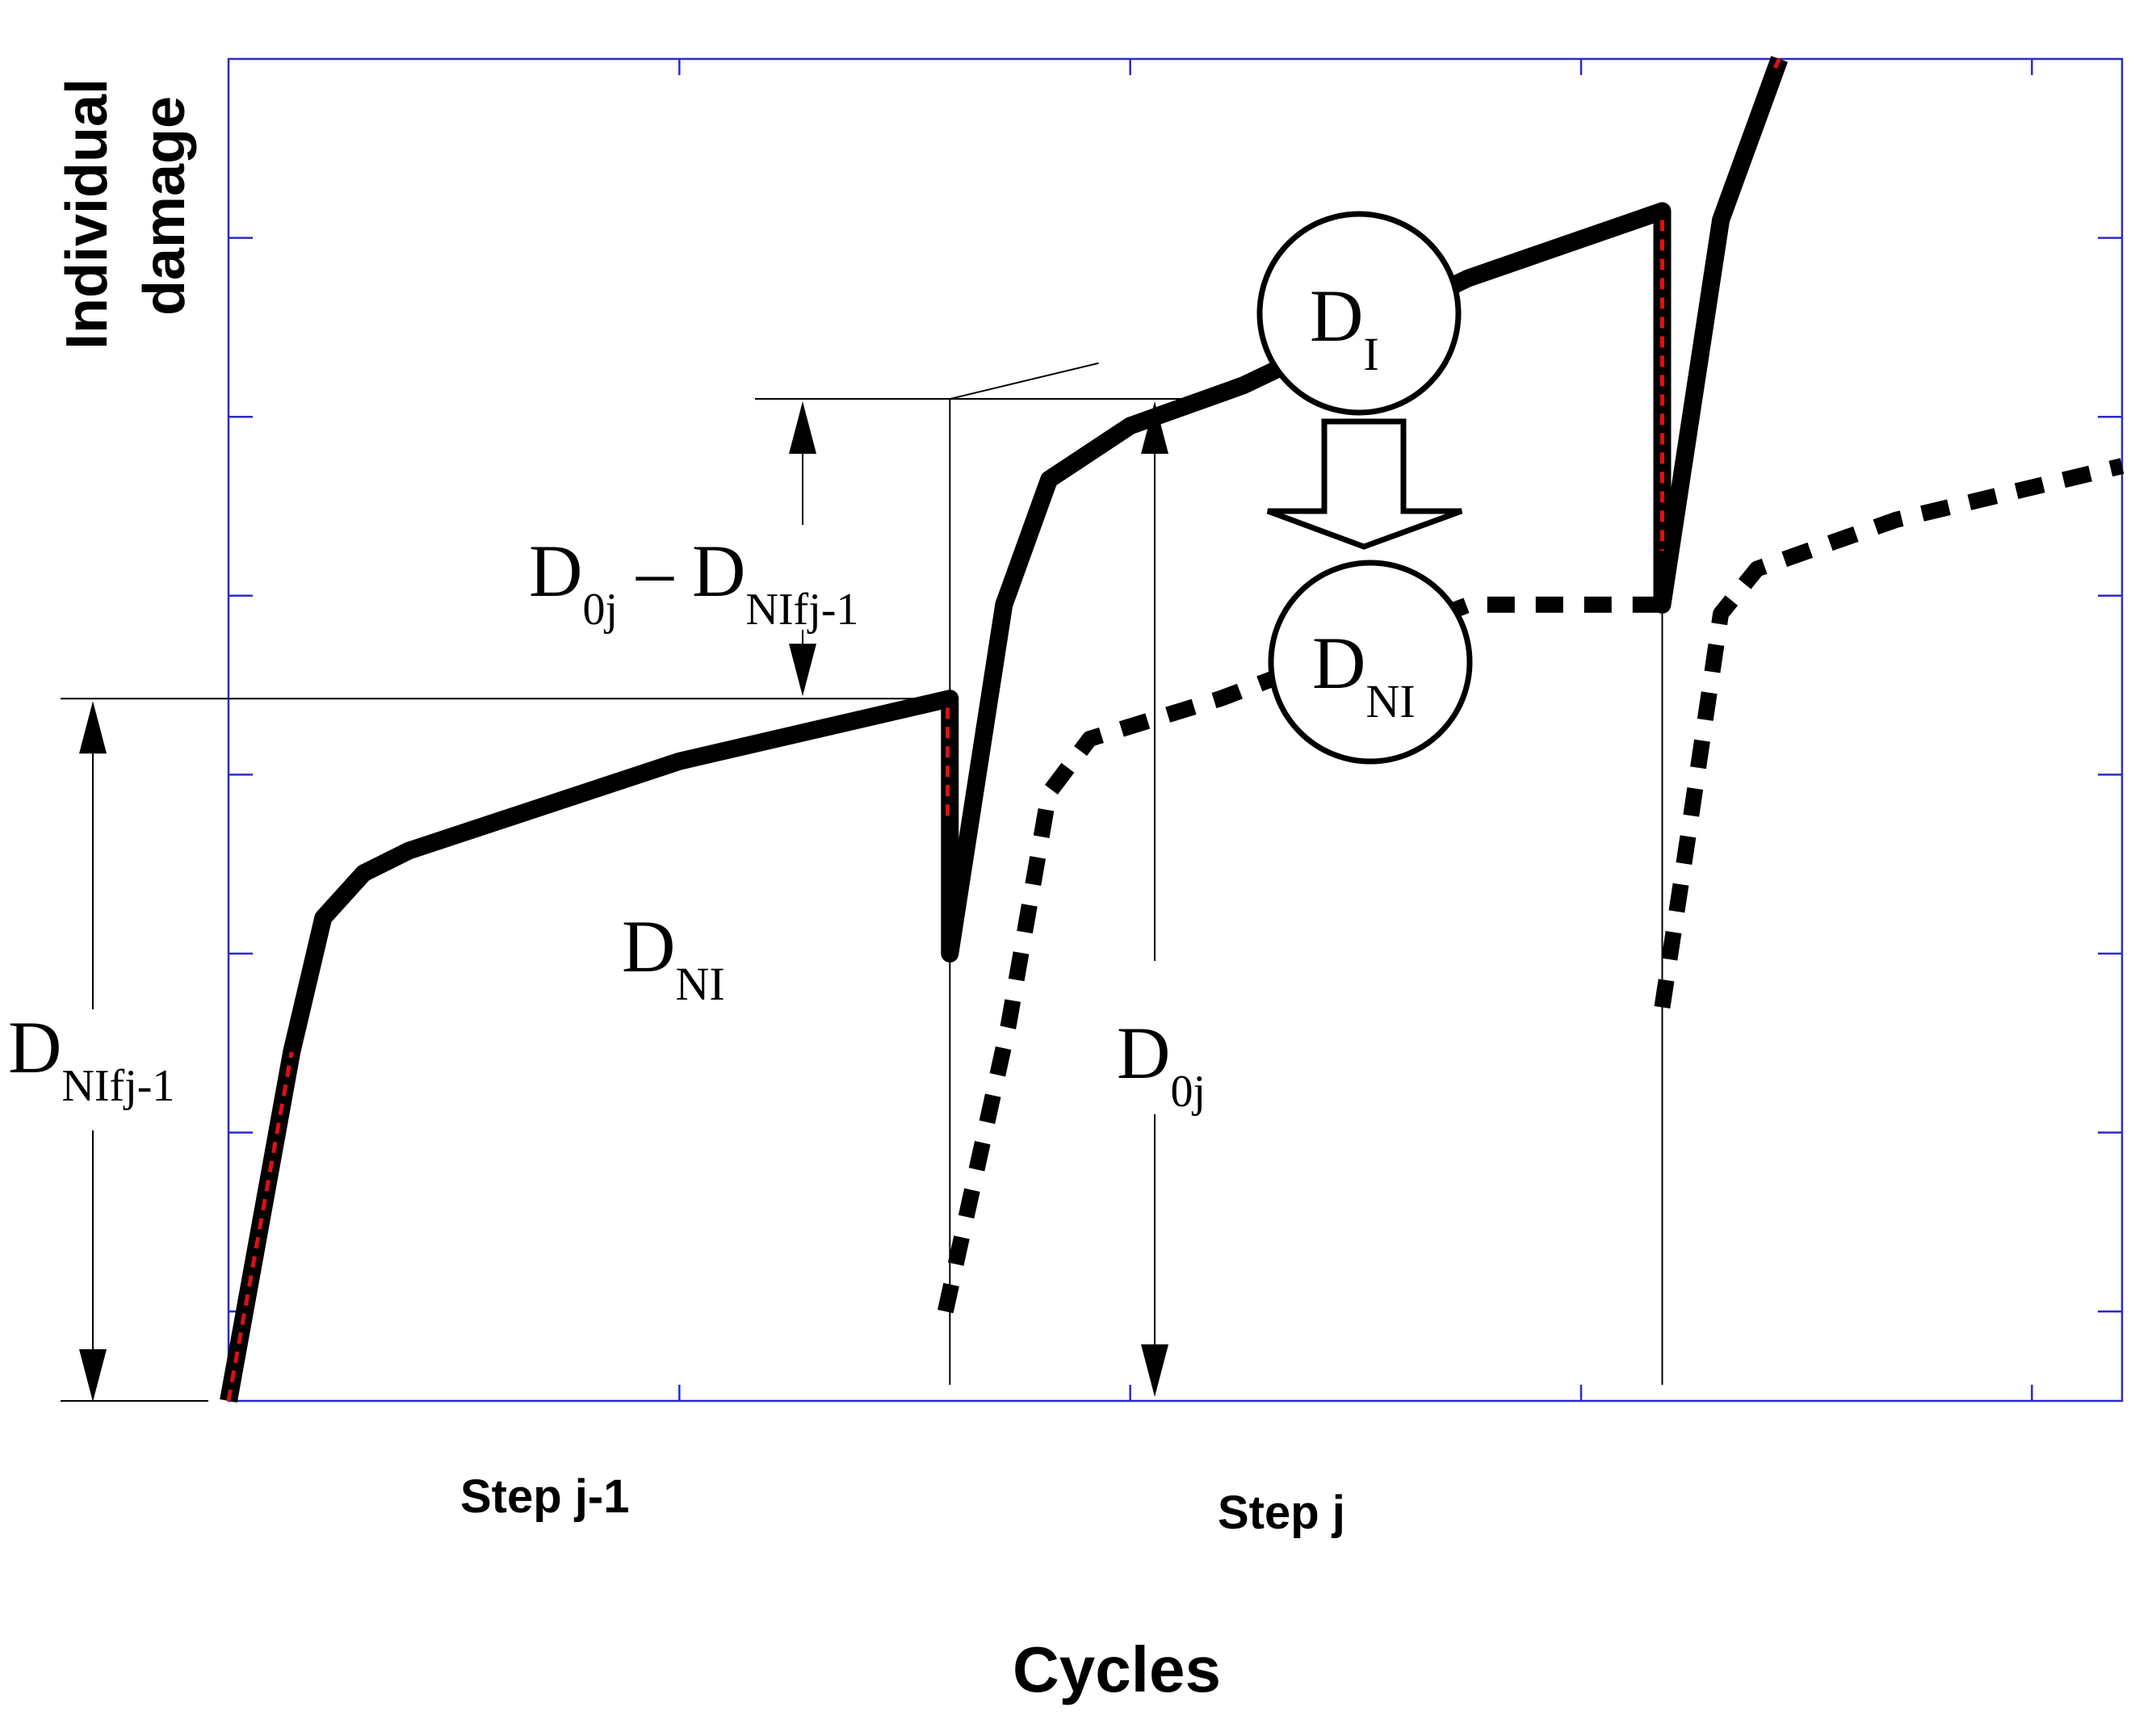  I want to click on label-mask-d0j, so click(1154, 1037).